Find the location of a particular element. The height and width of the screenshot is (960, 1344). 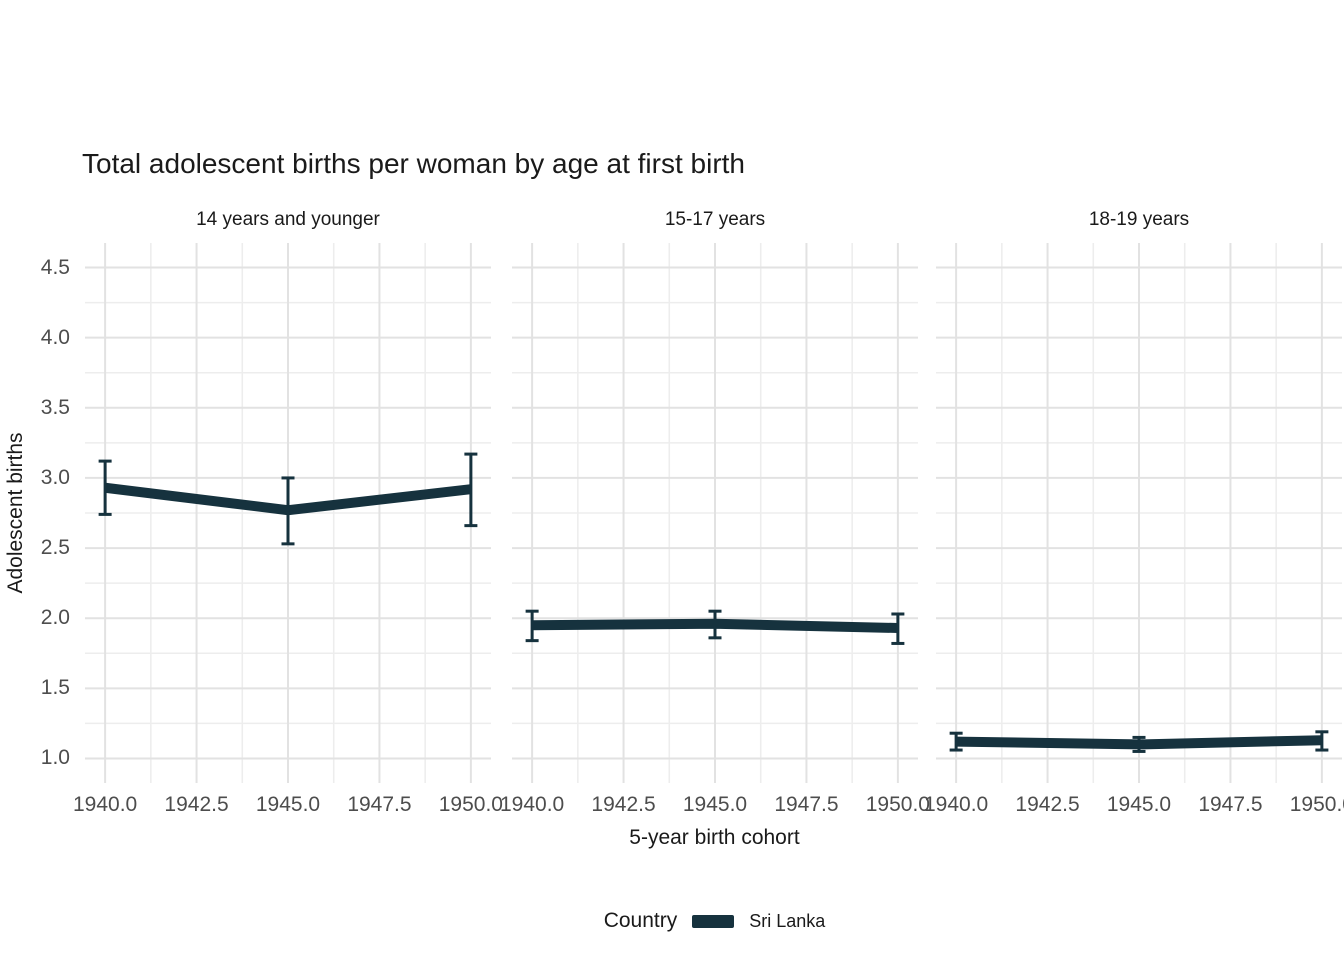

y-tick-label: 2.0 is located at coordinates (55, 618).